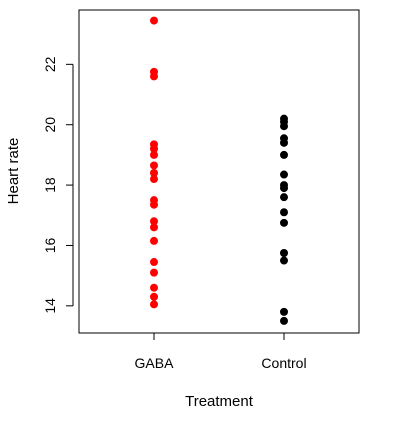  What do you see at coordinates (219, 401) in the screenshot?
I see `x-axis-title: Treatment` at bounding box center [219, 401].